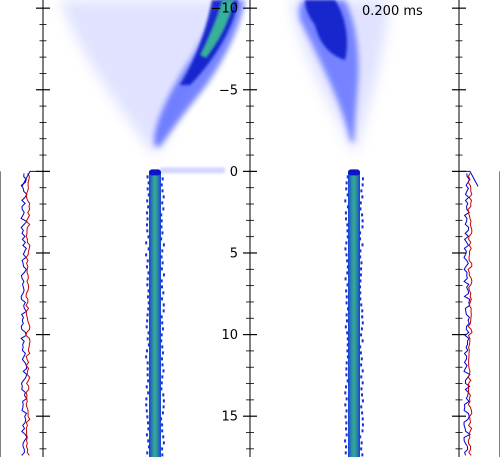  Describe the element at coordinates (29, 178) in the screenshot. I see `profile-cap` at that location.